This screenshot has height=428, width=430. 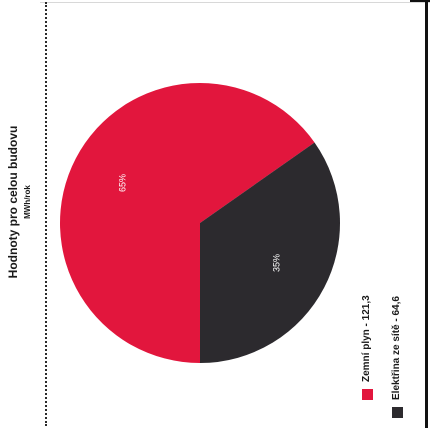 I want to click on pie-slice-label-1: 35%, so click(x=276, y=263).